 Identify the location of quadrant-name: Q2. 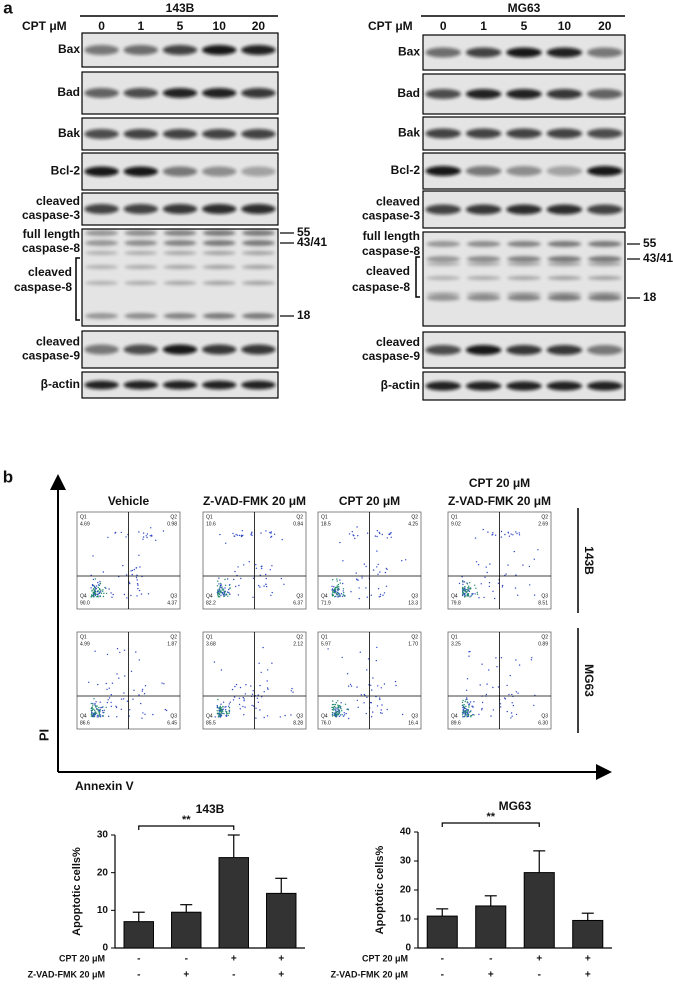
(173, 637).